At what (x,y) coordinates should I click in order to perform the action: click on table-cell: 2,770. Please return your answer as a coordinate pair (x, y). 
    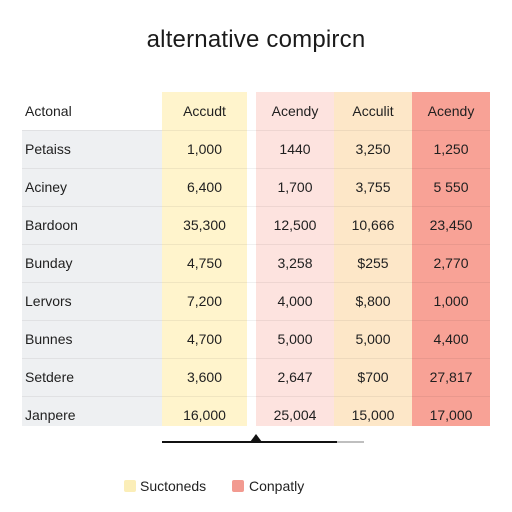
    Looking at the image, I should click on (451, 263).